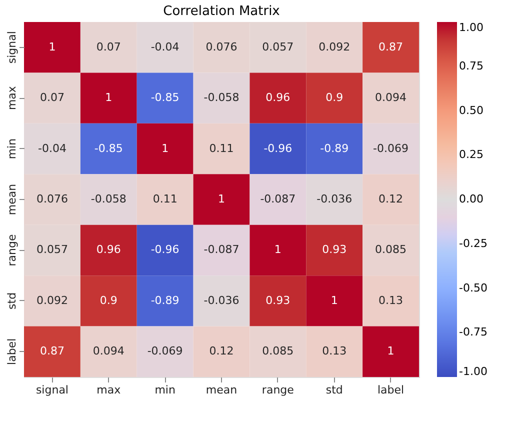 The image size is (524, 429). I want to click on x-tick-label: signal, so click(52, 390).